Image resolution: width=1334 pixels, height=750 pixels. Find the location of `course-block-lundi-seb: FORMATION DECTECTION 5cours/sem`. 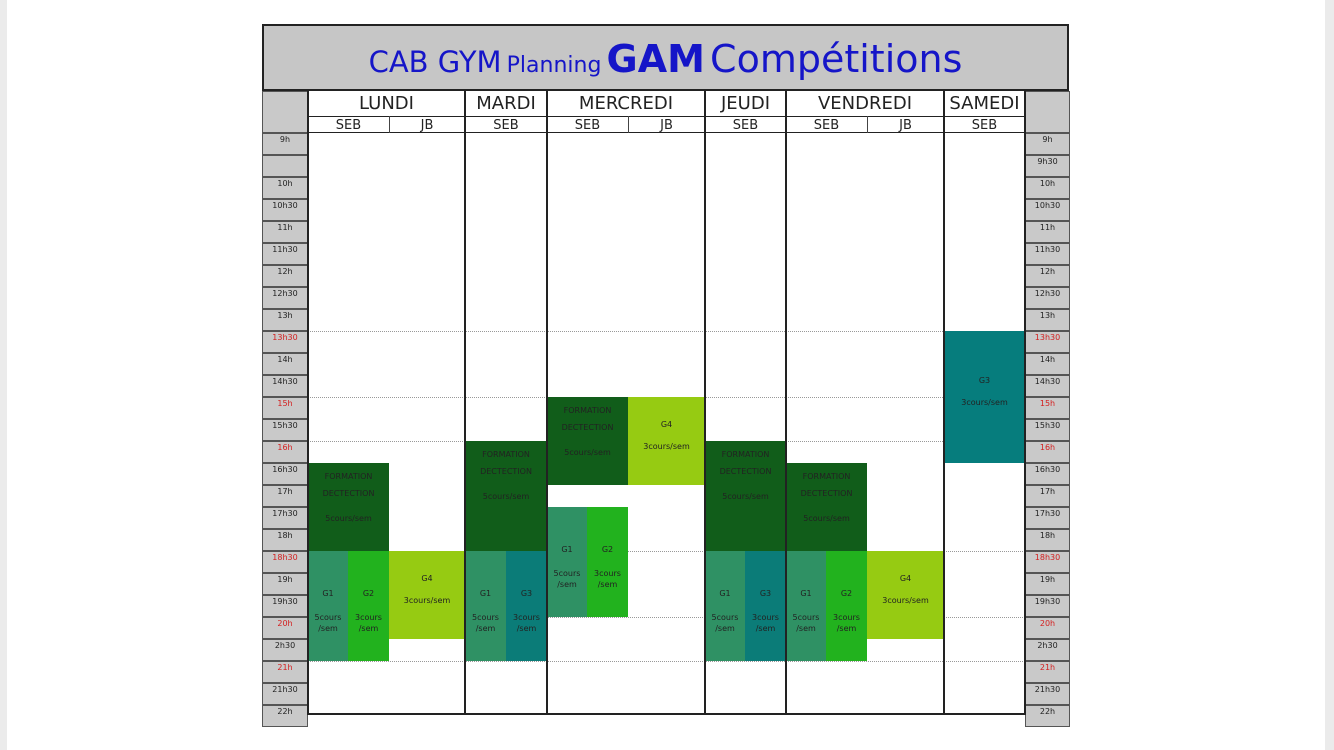

course-block-lundi-seb: FORMATION DECTECTION 5cours/sem is located at coordinates (348, 507).